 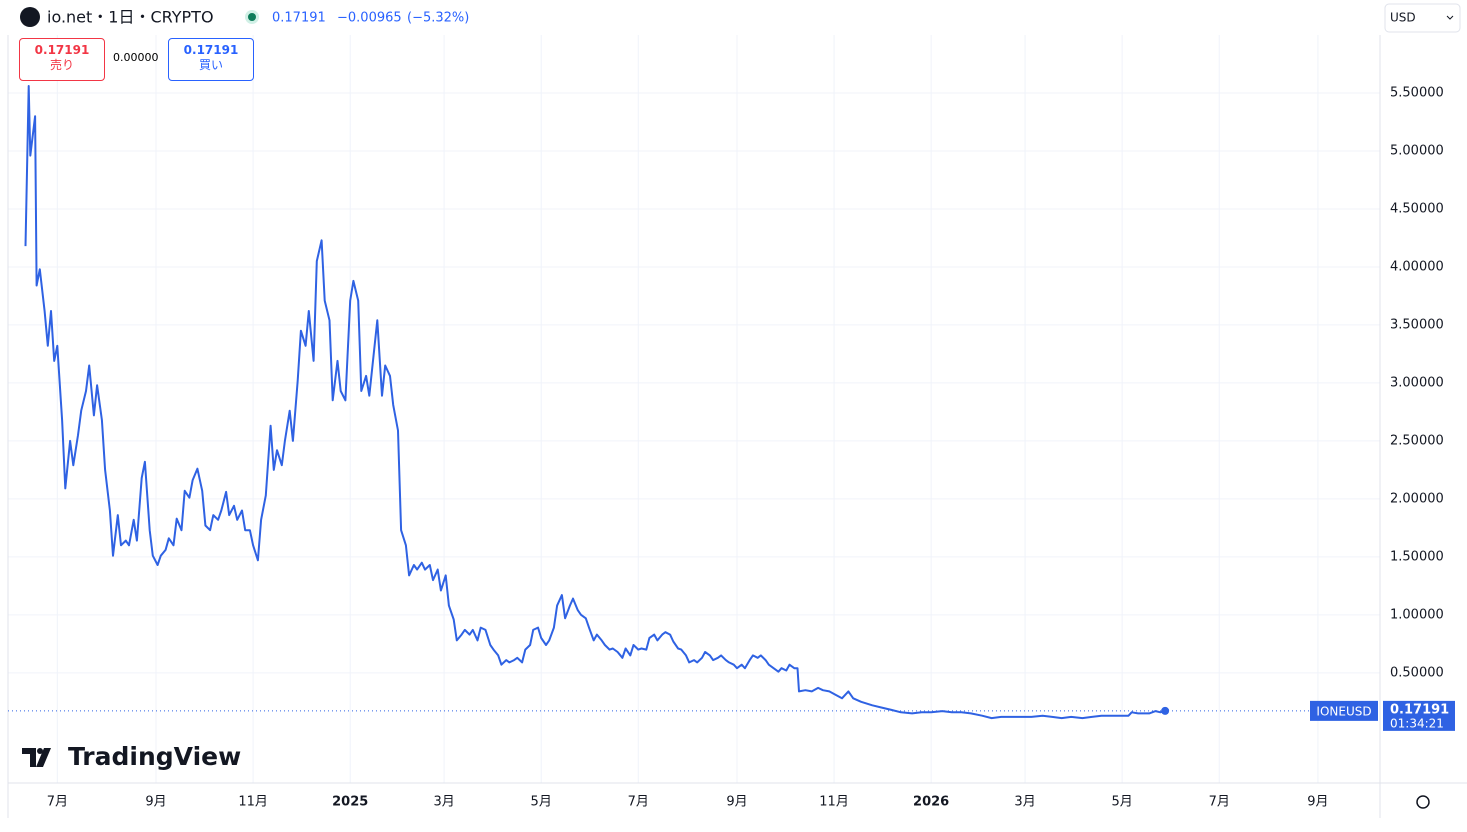 What do you see at coordinates (1450, 17) in the screenshot?
I see `dropdown-arrow` at bounding box center [1450, 17].